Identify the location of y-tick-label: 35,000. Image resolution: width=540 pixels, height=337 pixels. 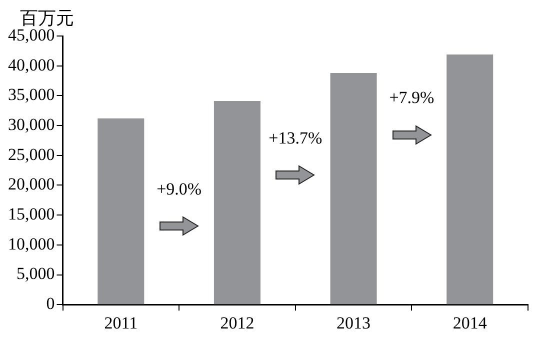
(31, 94).